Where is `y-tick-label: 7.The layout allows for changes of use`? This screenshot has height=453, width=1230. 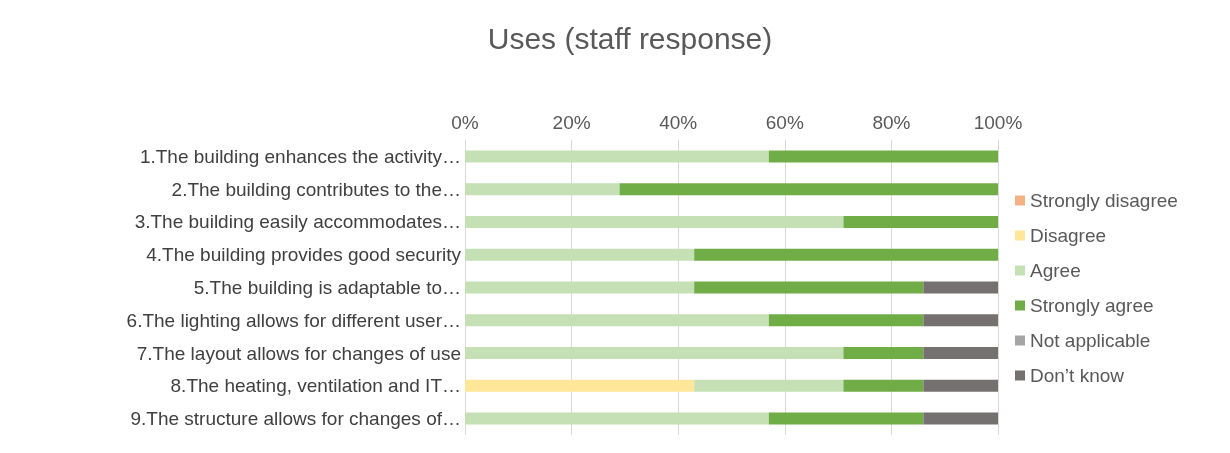 y-tick-label: 7.The layout allows for changes of use is located at coordinates (298, 353).